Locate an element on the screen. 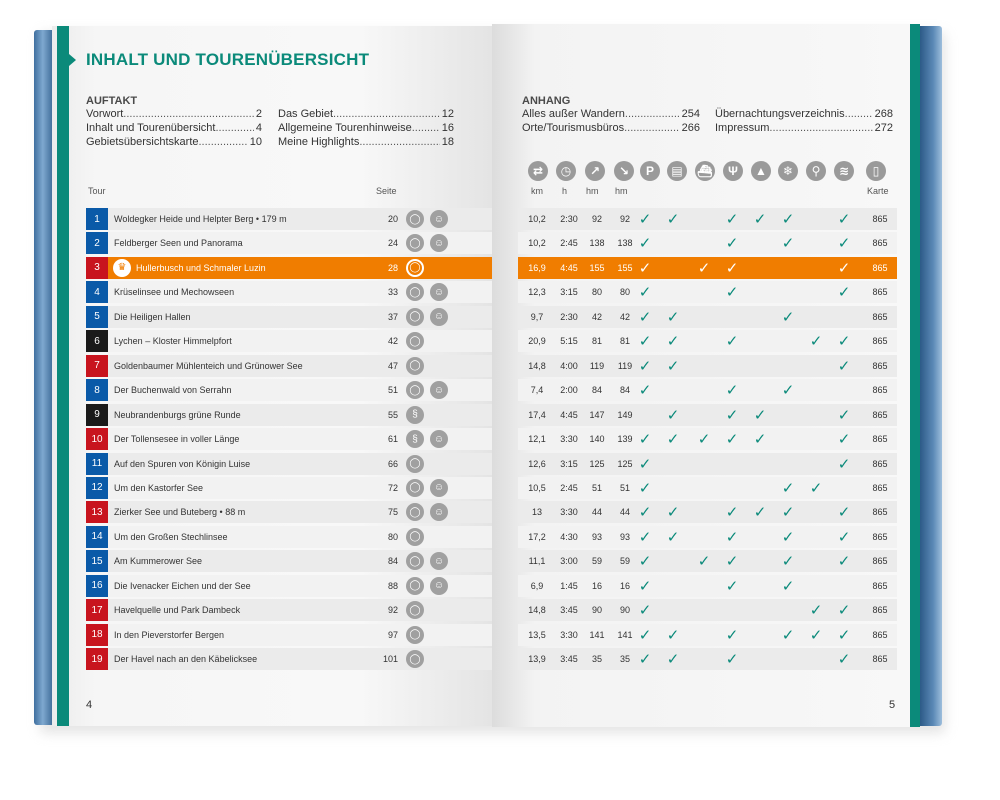 Image resolution: width=1000 pixels, height=800 pixels. auftakt-entry: Meine Highlights 18 is located at coordinates (366, 142).